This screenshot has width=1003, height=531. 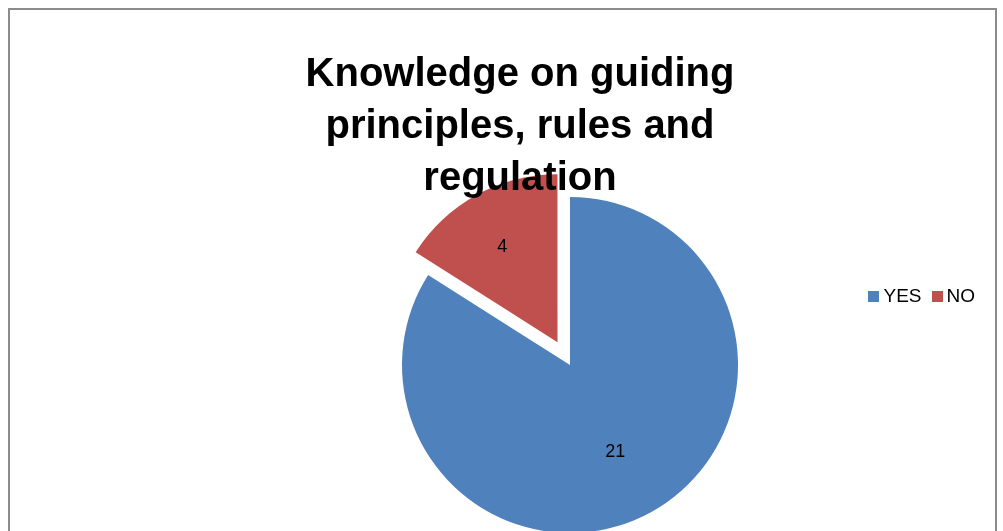 I want to click on legend-label: YES, so click(x=902, y=295).